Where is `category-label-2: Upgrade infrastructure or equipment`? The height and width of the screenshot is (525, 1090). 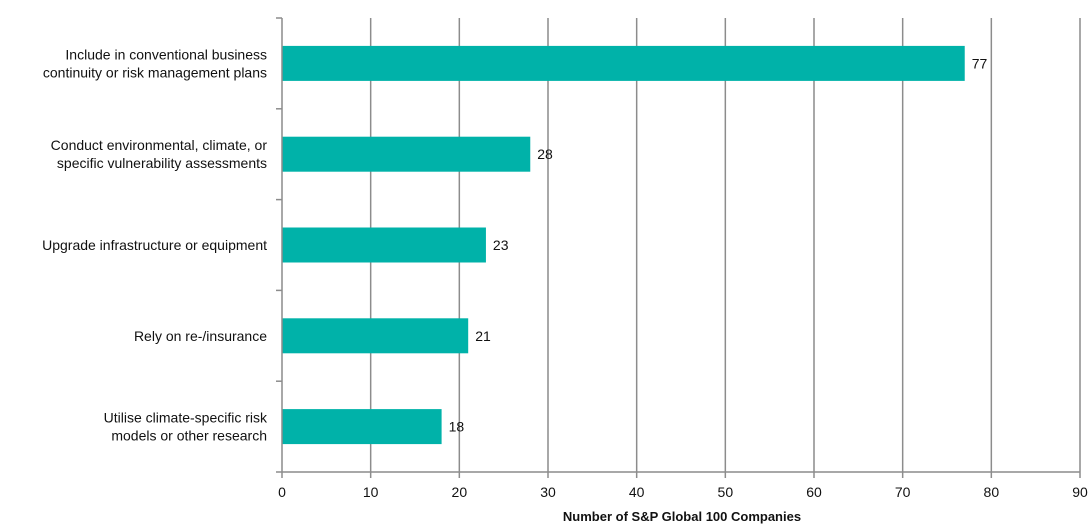 category-label-2: Upgrade infrastructure or equipment is located at coordinates (154, 245).